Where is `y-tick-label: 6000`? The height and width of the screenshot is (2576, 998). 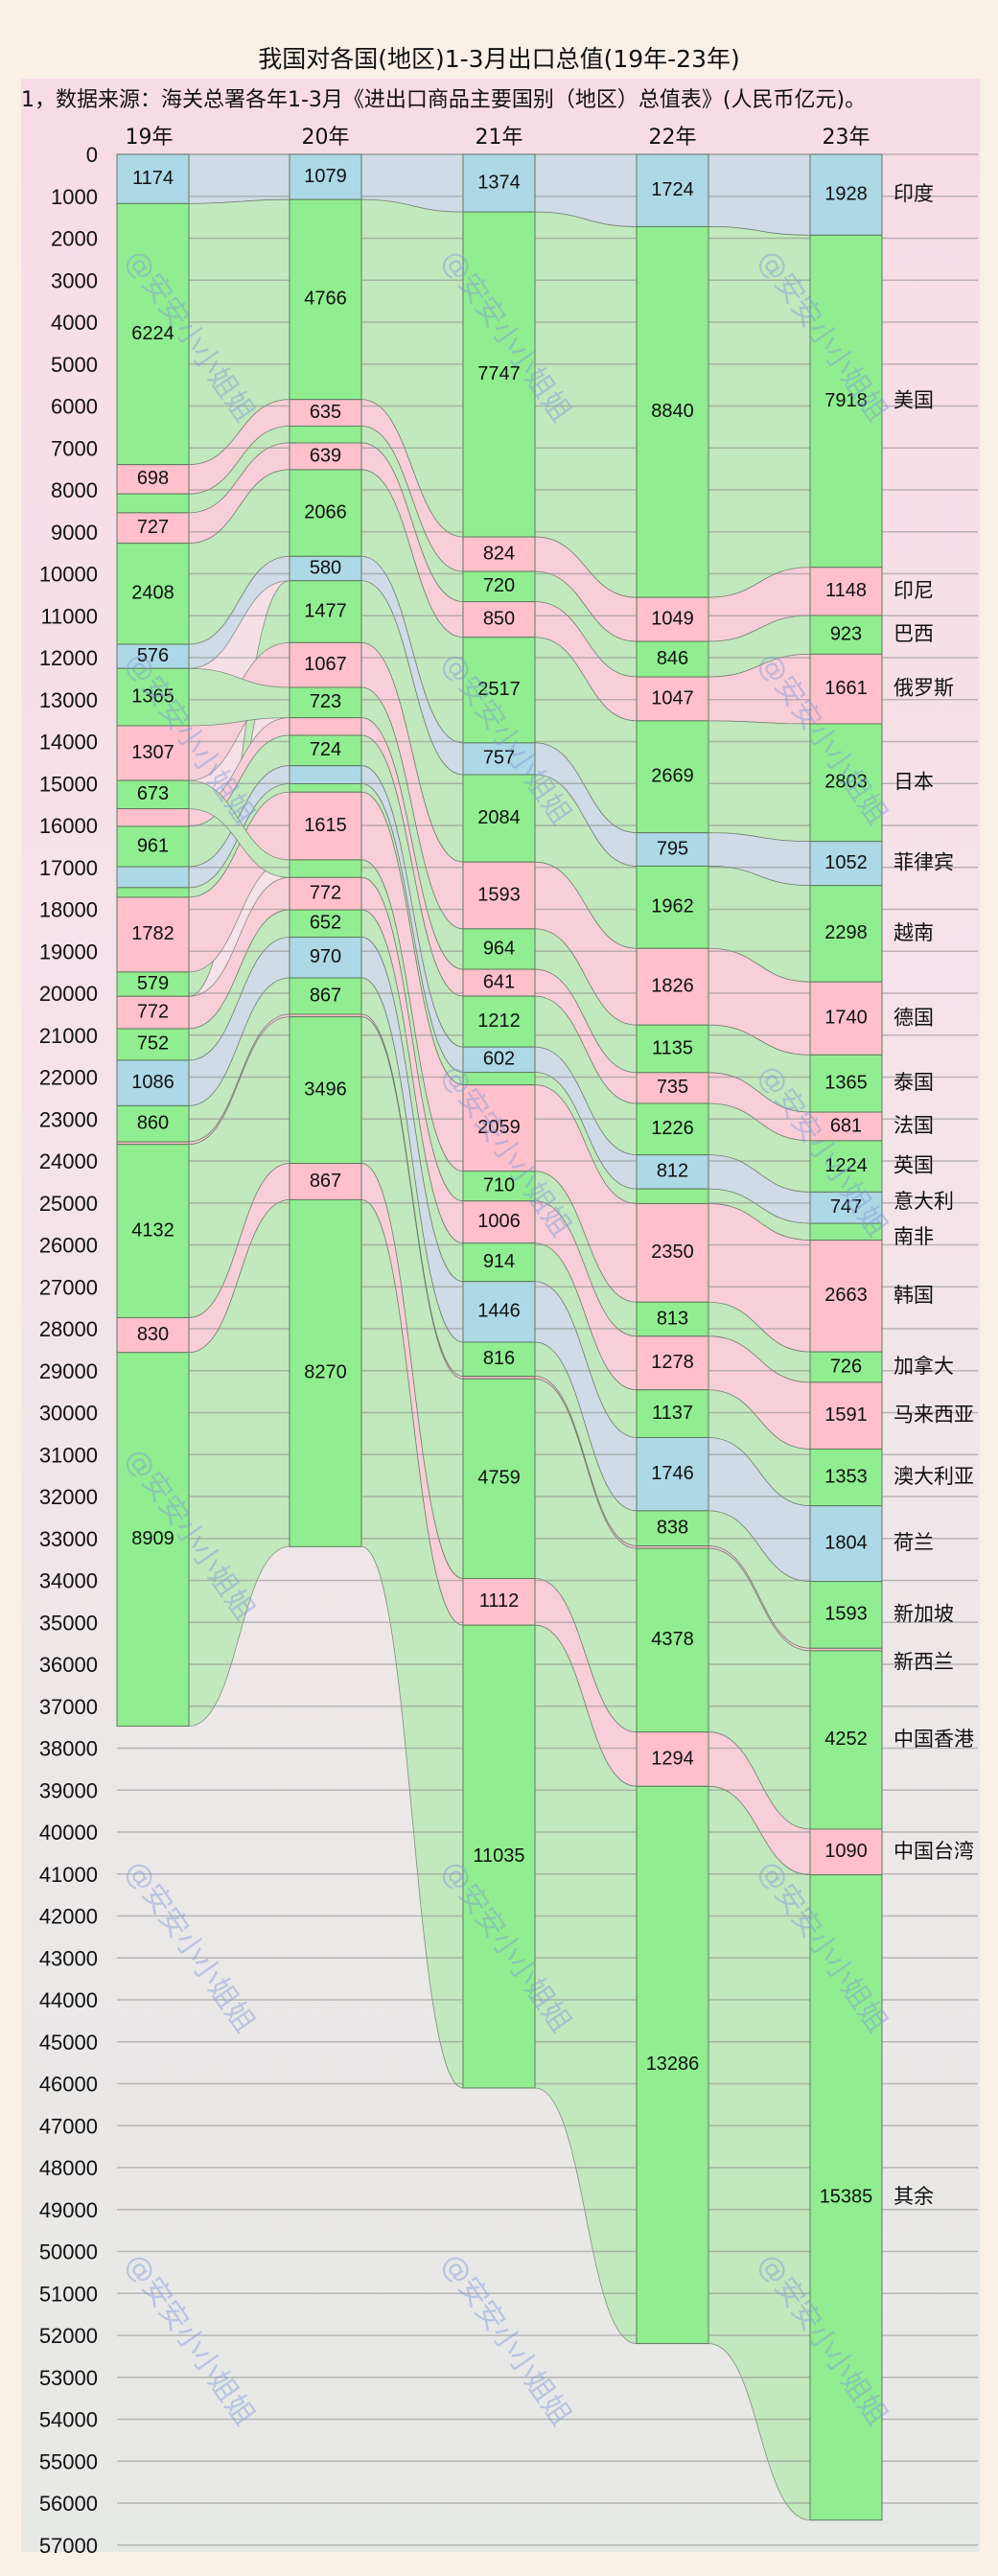 y-tick-label: 6000 is located at coordinates (74, 407).